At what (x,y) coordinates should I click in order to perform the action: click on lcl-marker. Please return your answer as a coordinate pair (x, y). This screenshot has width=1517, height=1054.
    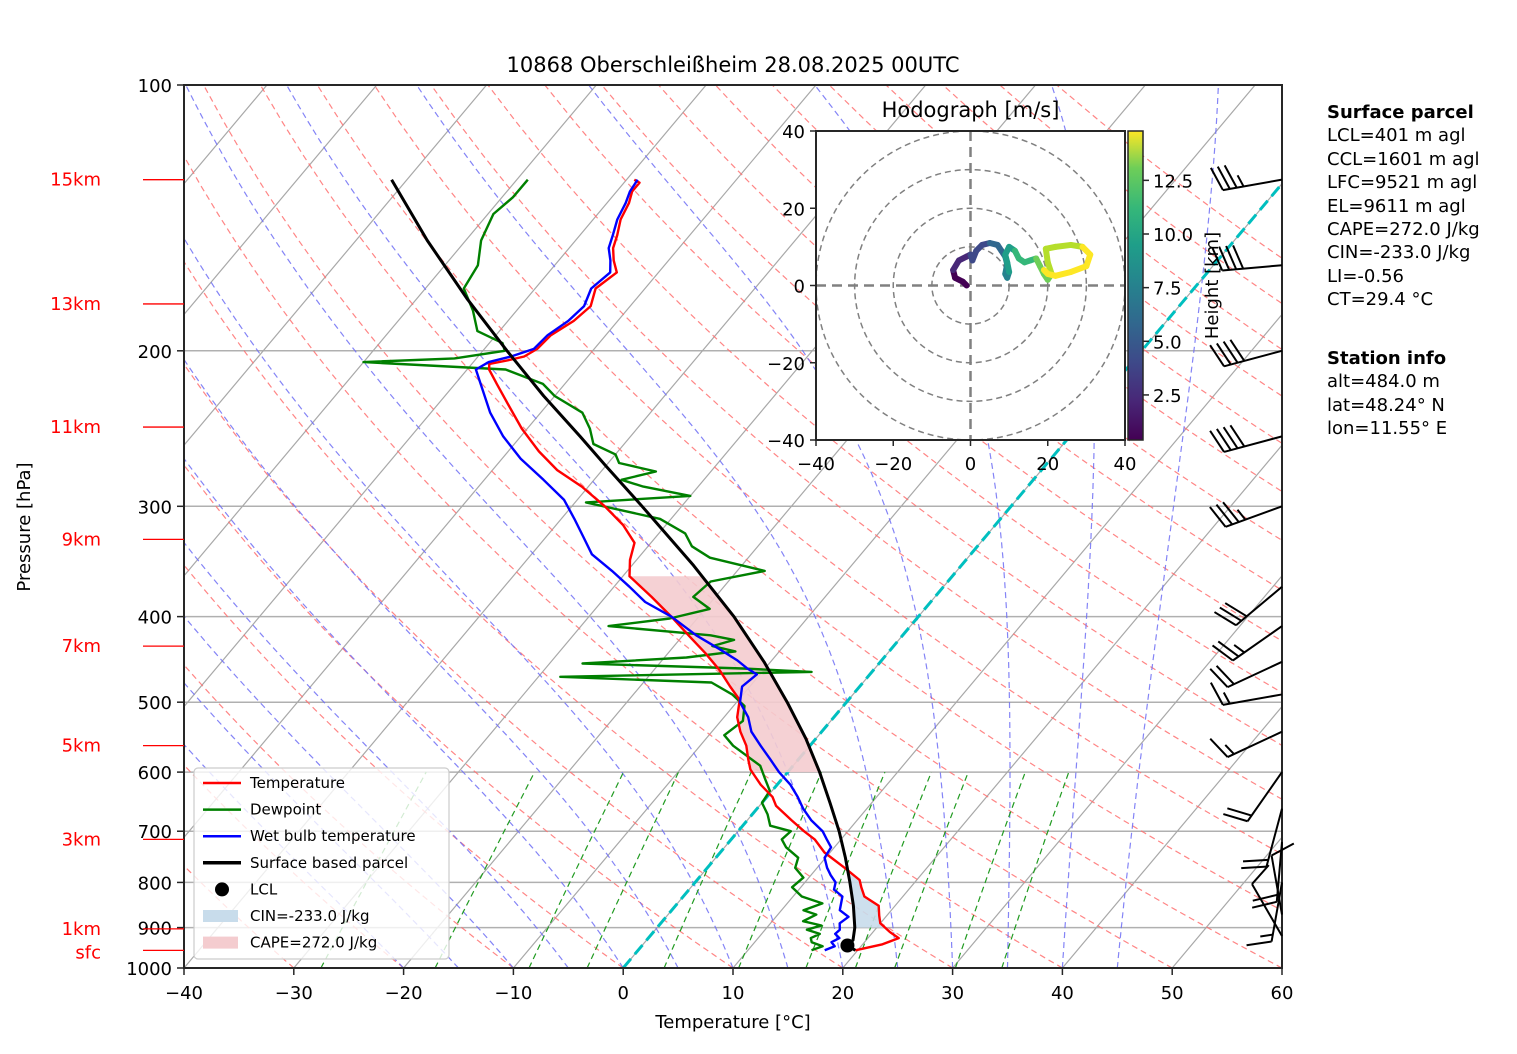
    Looking at the image, I should click on (847, 945).